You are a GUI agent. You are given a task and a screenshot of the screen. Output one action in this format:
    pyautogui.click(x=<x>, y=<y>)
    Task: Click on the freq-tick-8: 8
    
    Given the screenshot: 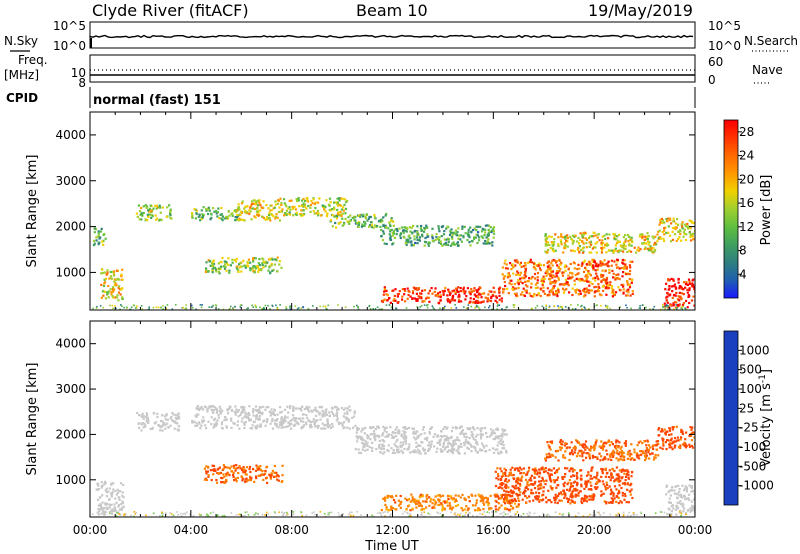 What is the action you would take?
    pyautogui.click(x=82, y=83)
    